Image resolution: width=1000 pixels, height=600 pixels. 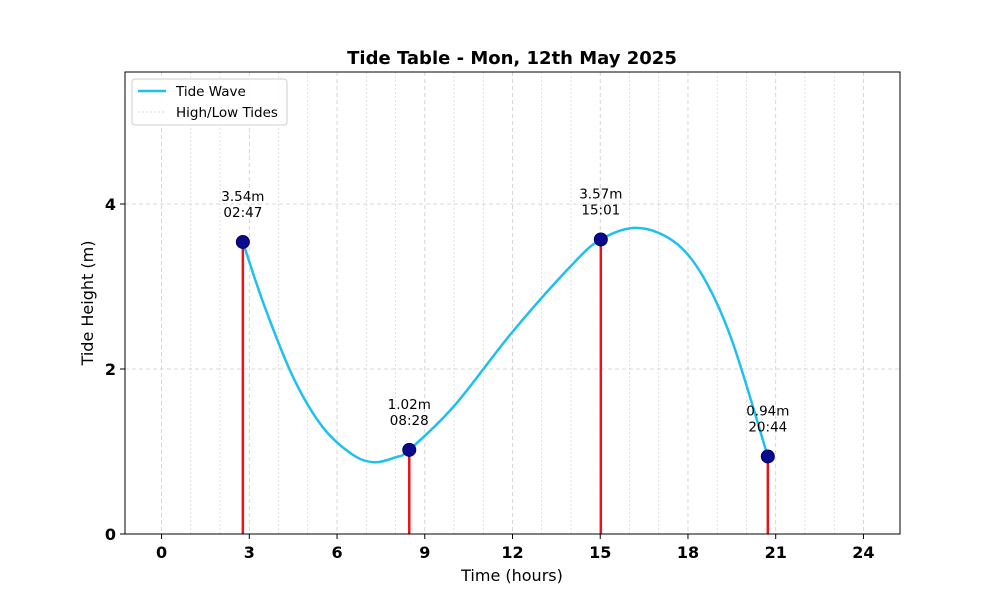 What do you see at coordinates (767, 411) in the screenshot?
I see `tide-height-label: 0.94m` at bounding box center [767, 411].